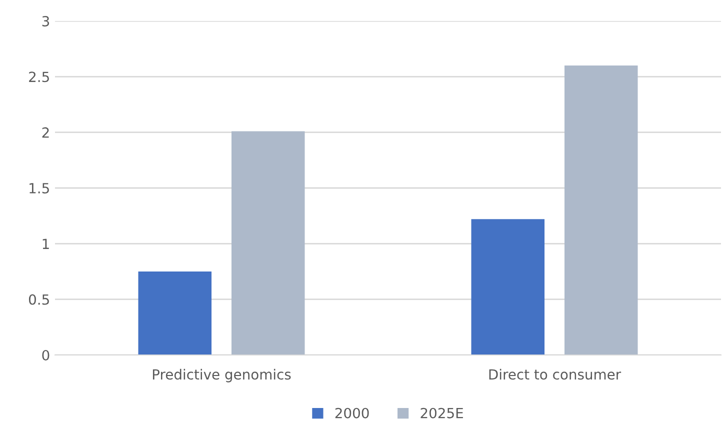 The height and width of the screenshot is (430, 726). What do you see at coordinates (38, 299) in the screenshot?
I see `y-tick-label: 0.5` at bounding box center [38, 299].